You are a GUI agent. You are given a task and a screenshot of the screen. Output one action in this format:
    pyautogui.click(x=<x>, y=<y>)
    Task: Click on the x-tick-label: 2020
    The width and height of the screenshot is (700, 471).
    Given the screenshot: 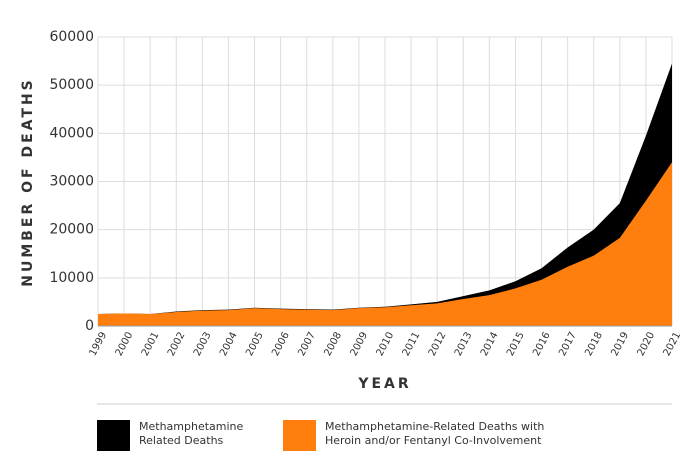 What is the action you would take?
    pyautogui.click(x=647, y=344)
    